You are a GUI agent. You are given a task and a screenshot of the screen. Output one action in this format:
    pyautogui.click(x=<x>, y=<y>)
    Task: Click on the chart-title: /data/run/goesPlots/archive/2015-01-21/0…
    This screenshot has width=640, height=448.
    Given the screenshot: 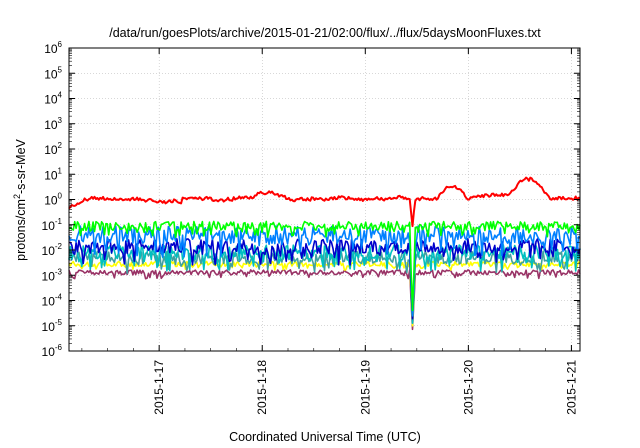 What is the action you would take?
    pyautogui.click(x=325, y=33)
    